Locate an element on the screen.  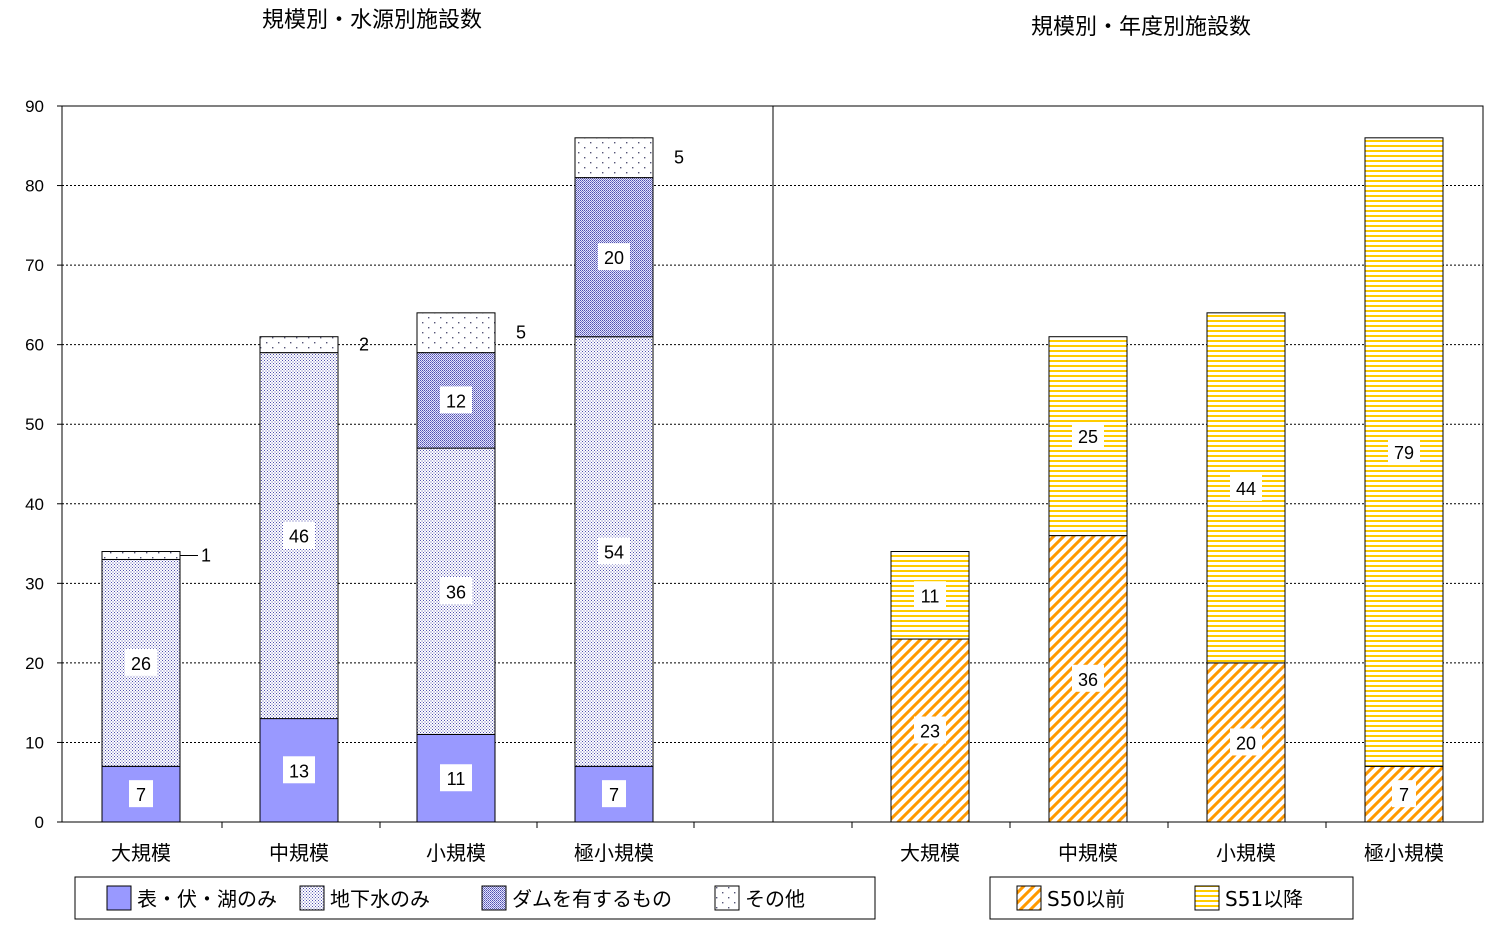
y-tick-label: 10 is located at coordinates (34, 742).